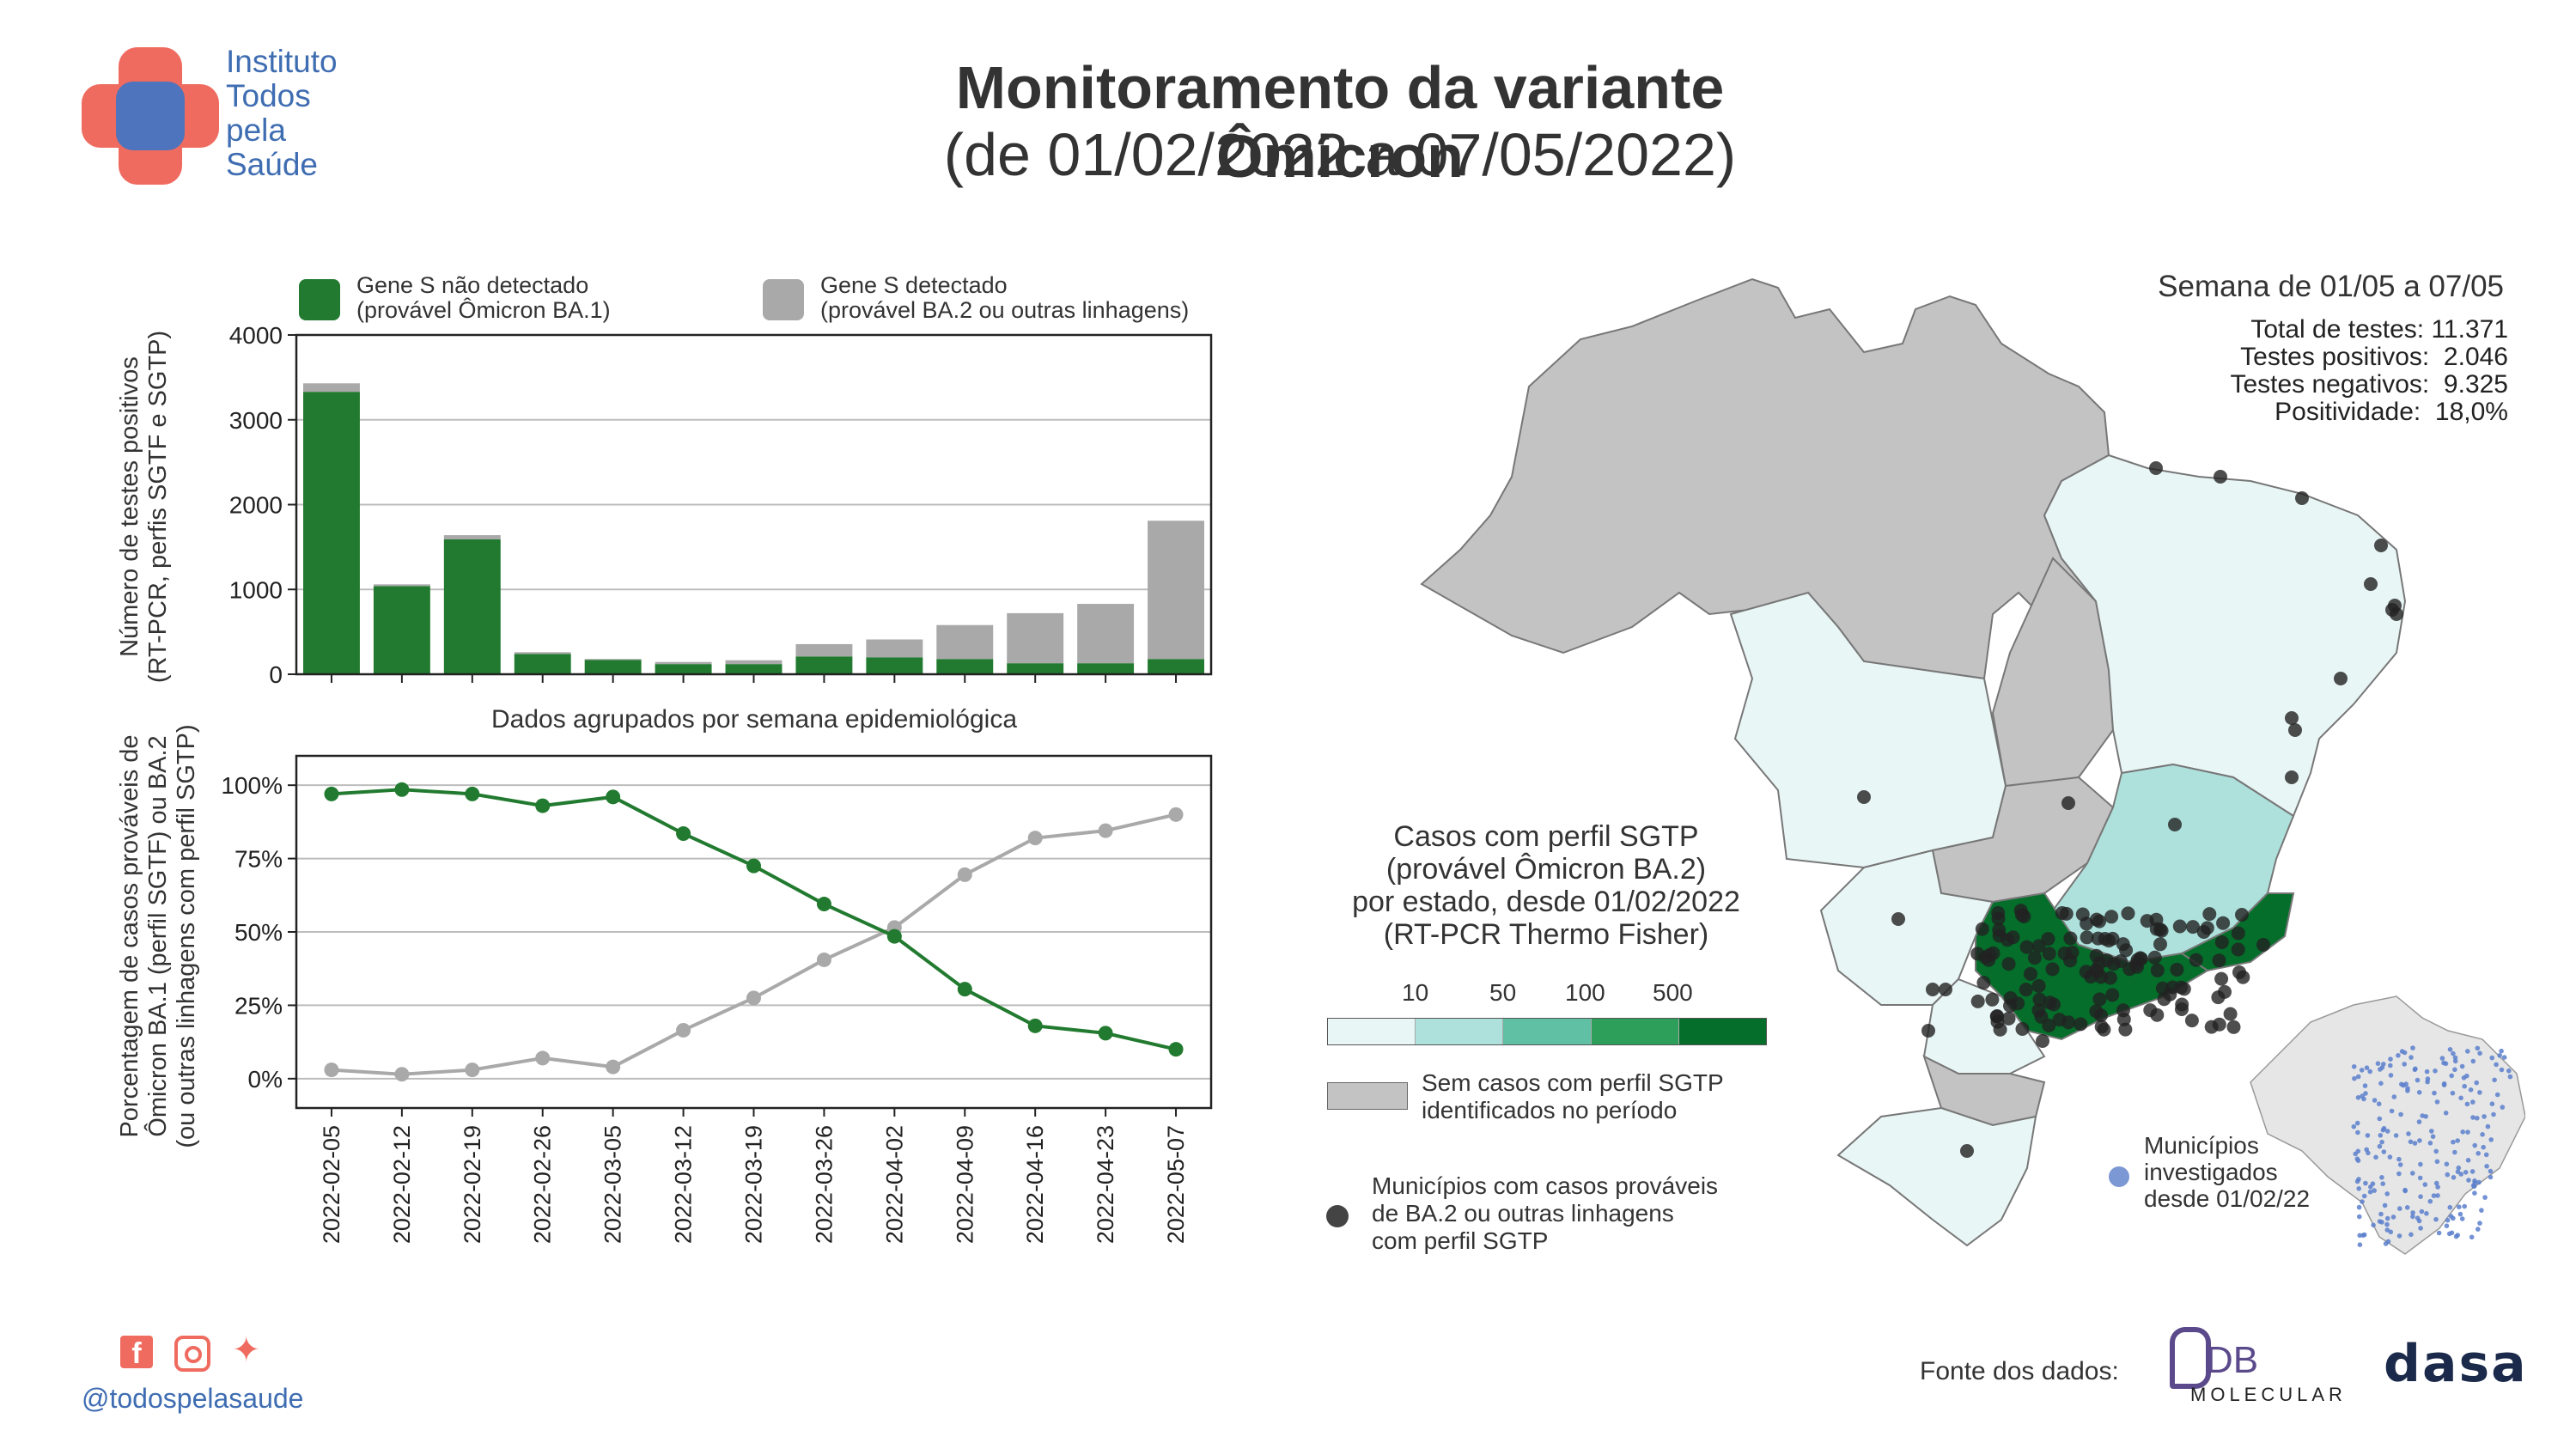  I want to click on twitter-icon: ✦, so click(246, 1350).